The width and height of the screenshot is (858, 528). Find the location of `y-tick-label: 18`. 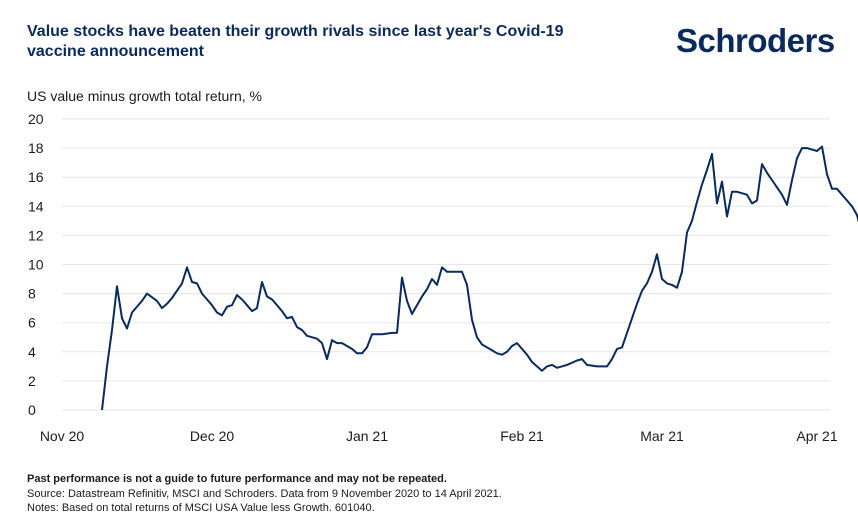

y-tick-label: 18 is located at coordinates (36, 148).